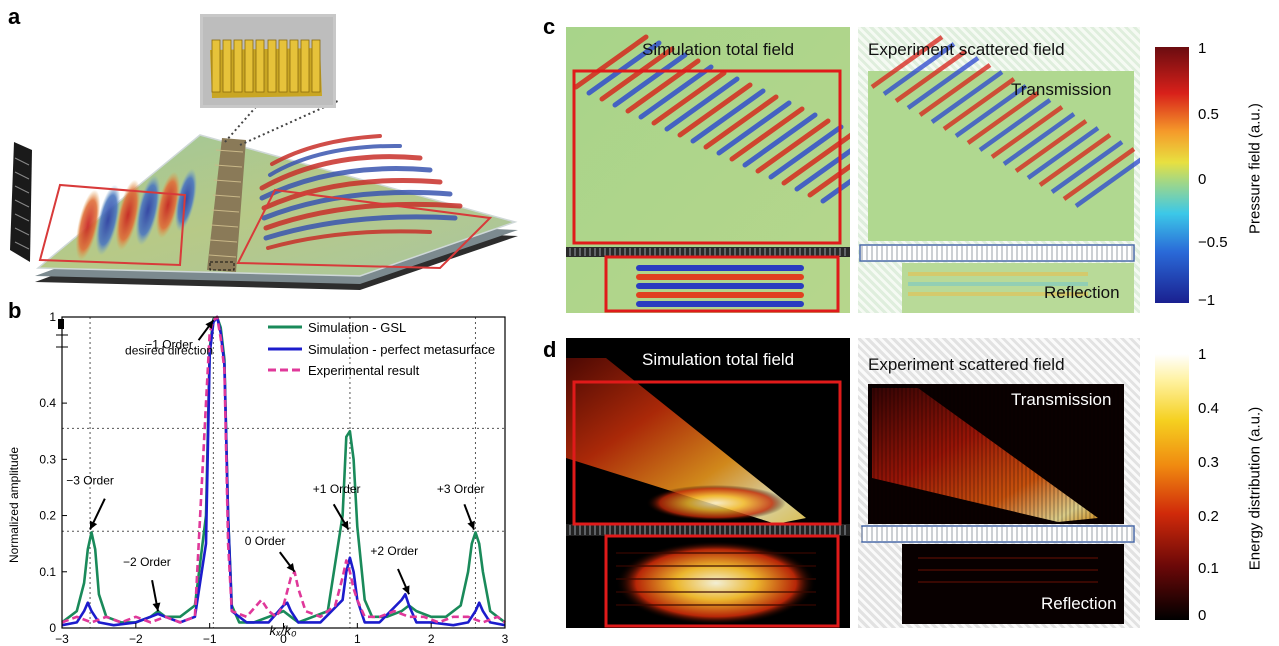 The image size is (1279, 646). Describe the element at coordinates (1208, 114) in the screenshot. I see `c-colorbar-tick-0.5: 0.5` at that location.